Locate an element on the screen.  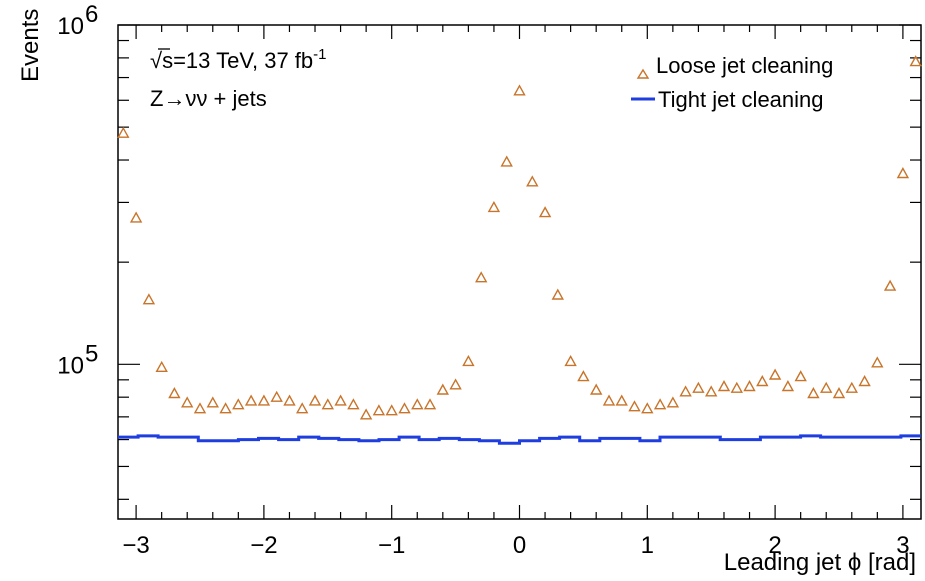
y-tick-label-exponent: 5 is located at coordinates (91, 353).